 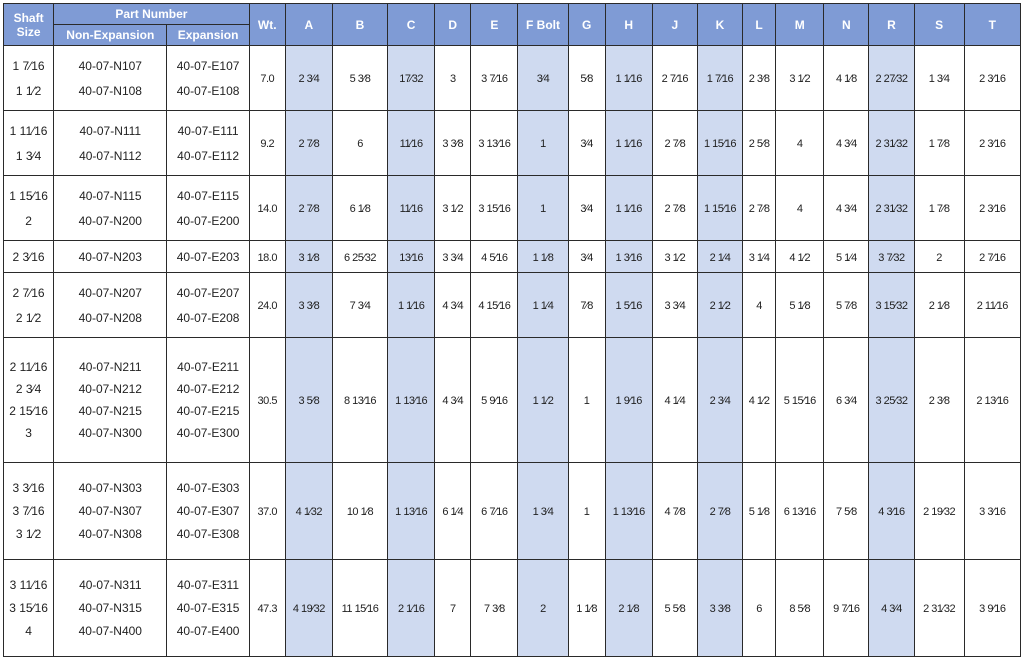 I want to click on part-number-expansion: 40-07-E215, so click(x=208, y=411).